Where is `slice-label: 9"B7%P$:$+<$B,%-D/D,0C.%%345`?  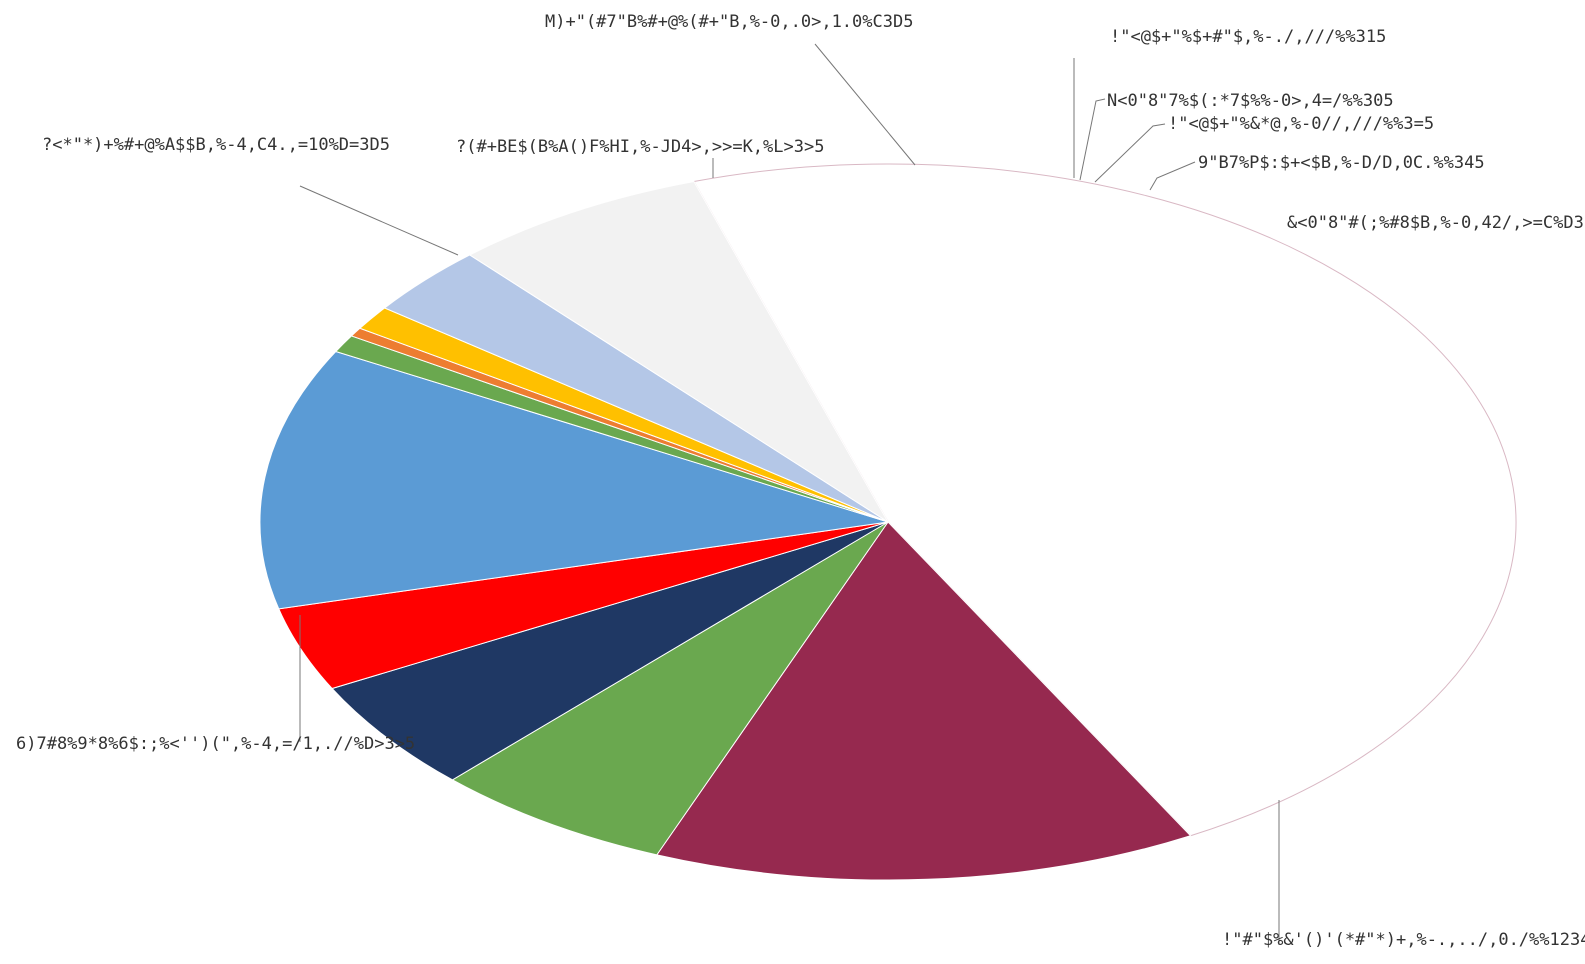 slice-label: 9"B7%P$:$+<$B,%-D/D,0C.%%345 is located at coordinates (1341, 163).